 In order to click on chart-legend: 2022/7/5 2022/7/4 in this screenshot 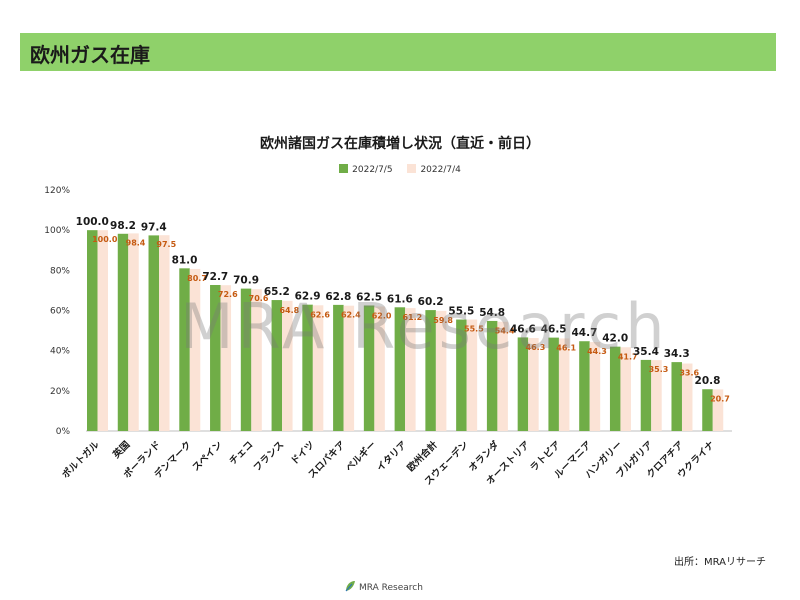, I will do `click(400, 169)`.